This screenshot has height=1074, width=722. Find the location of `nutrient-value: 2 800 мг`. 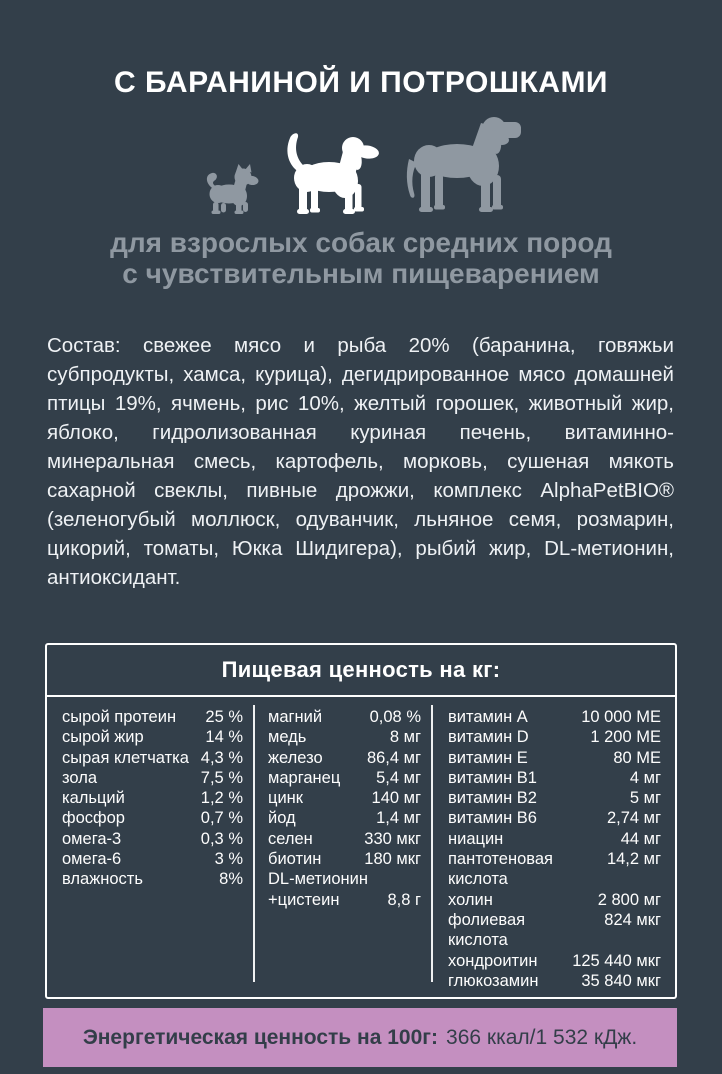

nutrient-value: 2 800 мг is located at coordinates (629, 899).